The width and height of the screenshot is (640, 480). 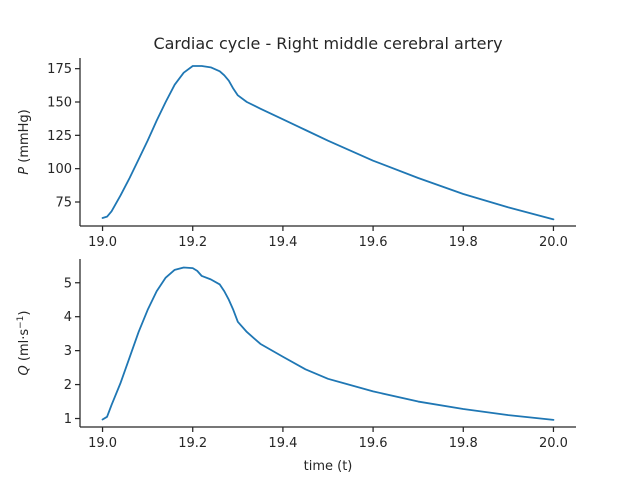 I want to click on flow-x-tick-label: 19.0, so click(x=102, y=443).